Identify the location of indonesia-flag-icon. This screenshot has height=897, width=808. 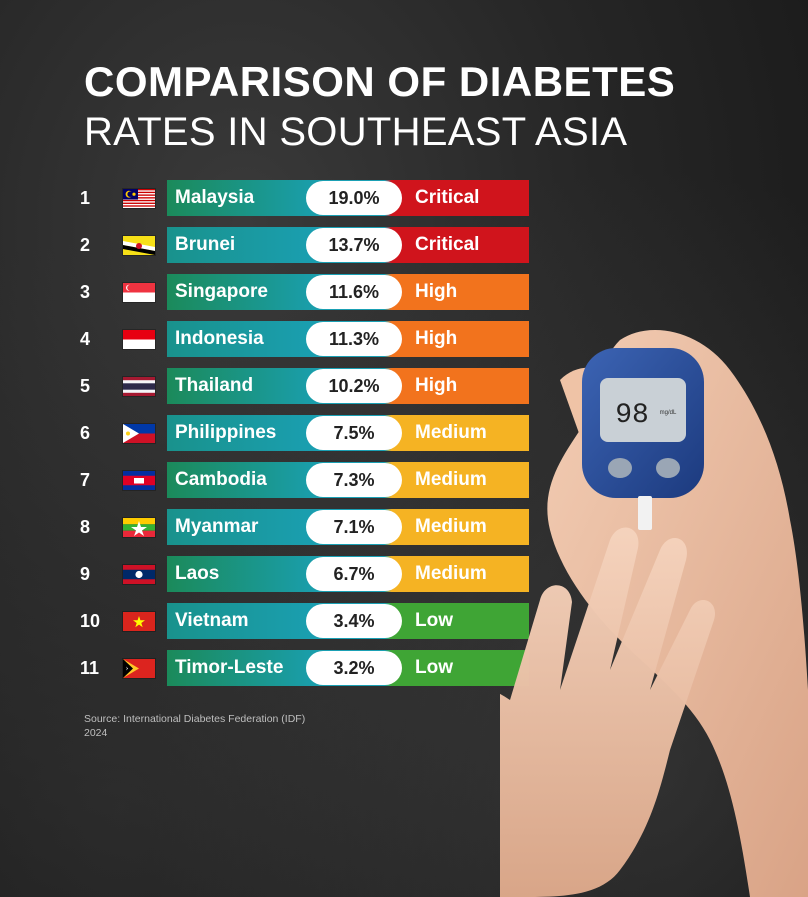
(139, 339).